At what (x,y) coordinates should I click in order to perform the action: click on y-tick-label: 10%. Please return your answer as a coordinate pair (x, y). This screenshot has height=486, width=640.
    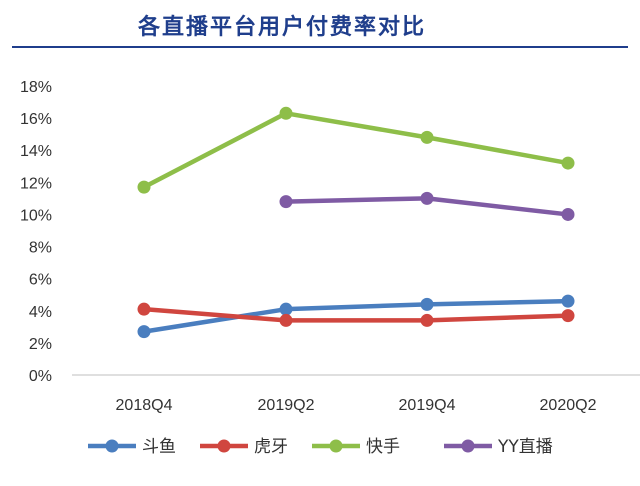
    Looking at the image, I should click on (36, 215).